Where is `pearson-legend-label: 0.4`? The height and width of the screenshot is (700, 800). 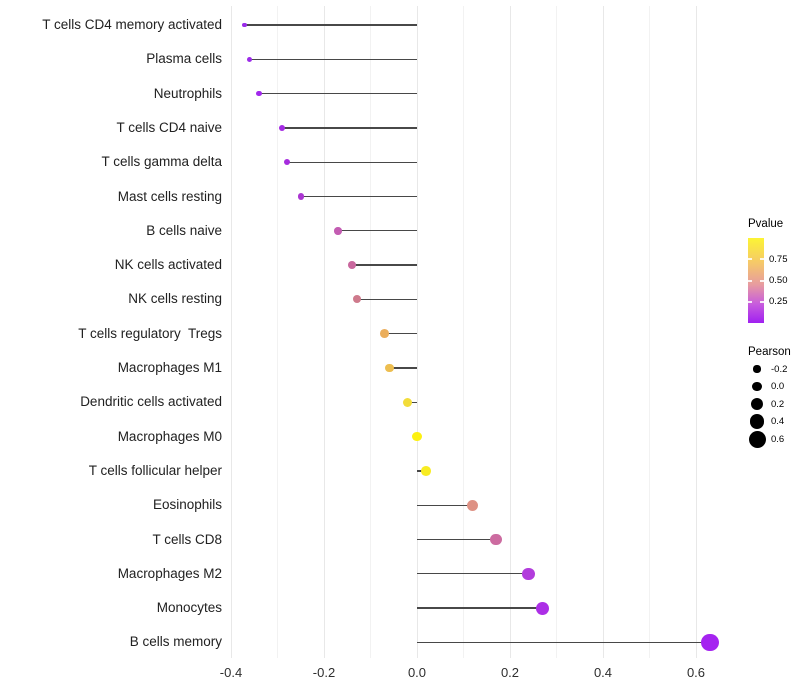
pearson-legend-label: 0.4 is located at coordinates (778, 421).